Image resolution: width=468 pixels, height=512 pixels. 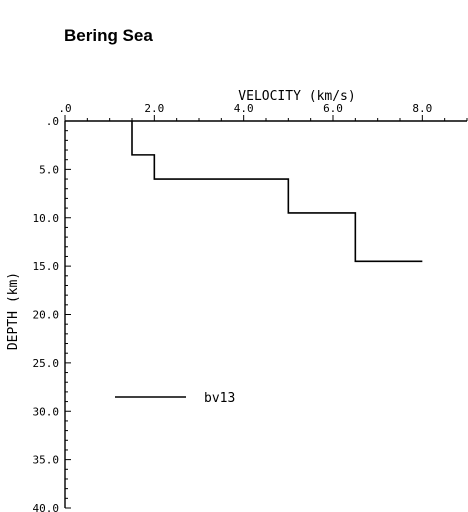 I want to click on y-tick-label: 5.0, so click(x=49, y=169).